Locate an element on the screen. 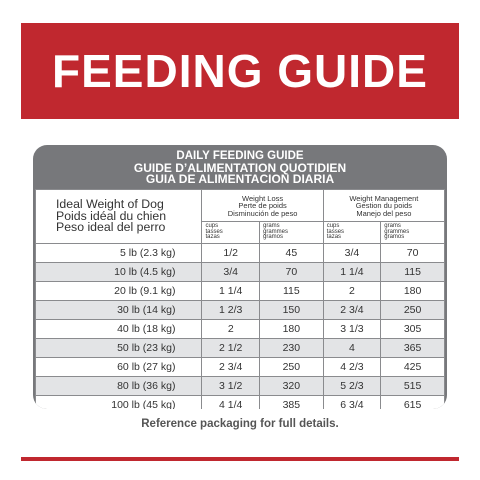 Image resolution: width=480 pixels, height=480 pixels. table-row: 20 lb (9.1 kg) 1 1/4 115 2 180 is located at coordinates (239, 290).